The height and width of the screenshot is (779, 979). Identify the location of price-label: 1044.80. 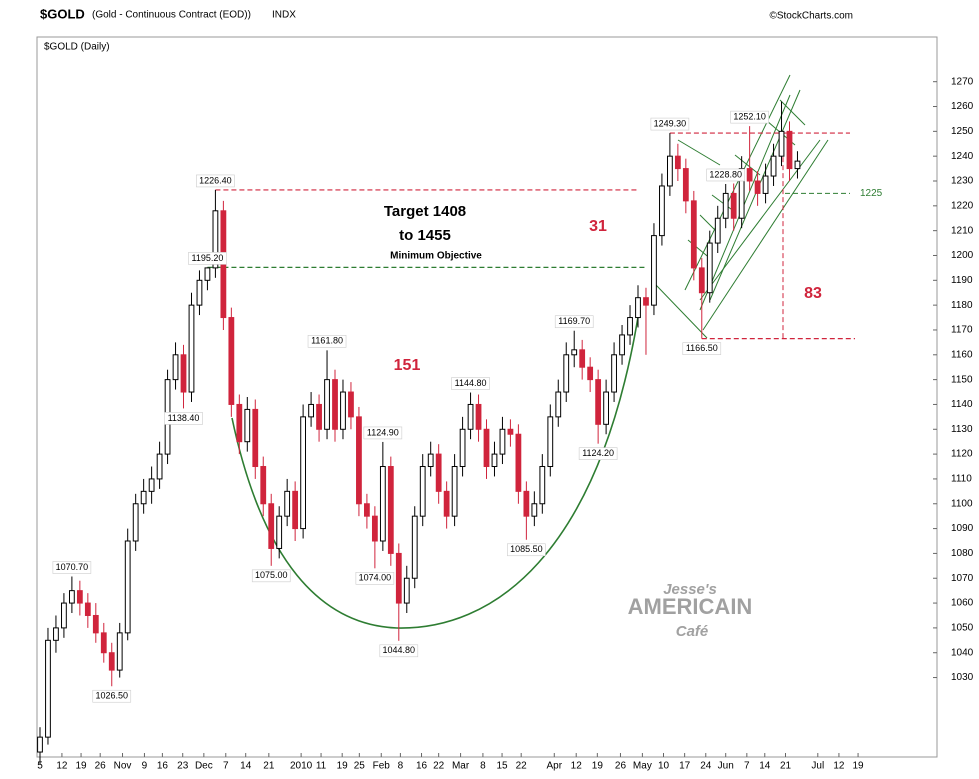
(399, 651).